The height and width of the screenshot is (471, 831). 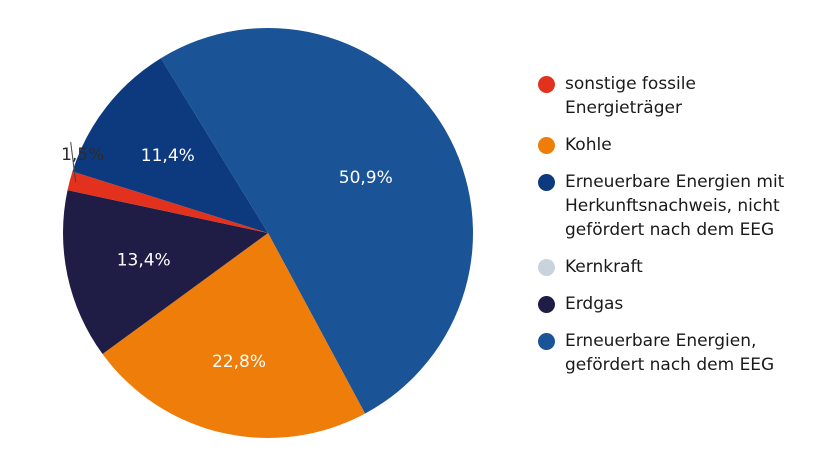 I want to click on legend-label: Erdgas, so click(x=594, y=304).